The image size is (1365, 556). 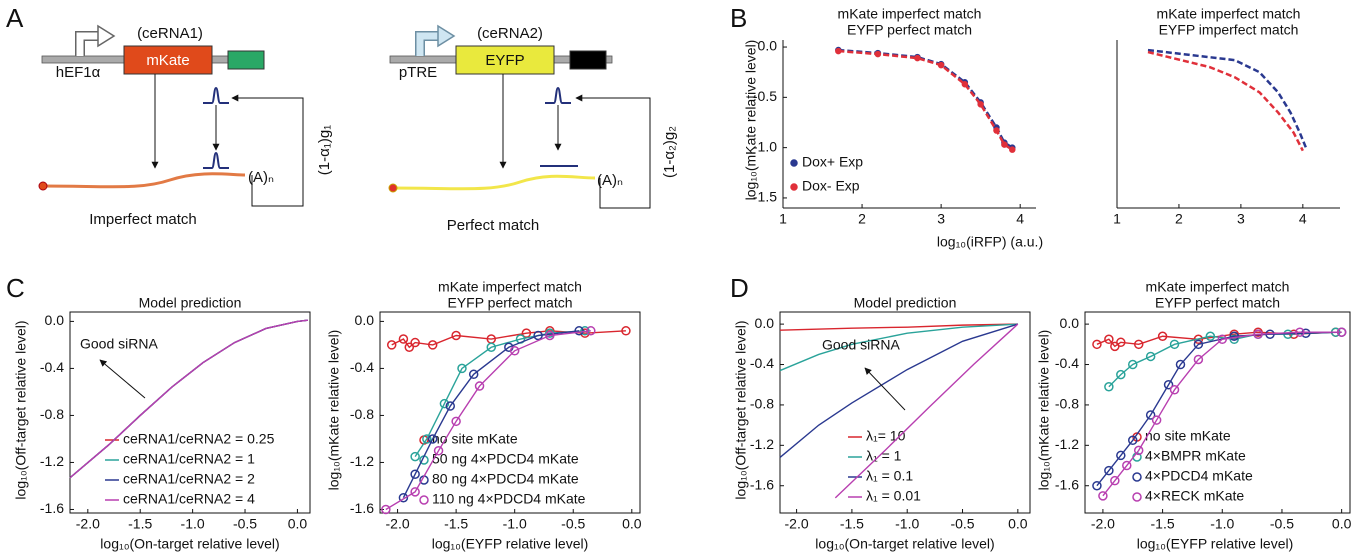 What do you see at coordinates (167, 60) in the screenshot?
I see `gene-label: mKate` at bounding box center [167, 60].